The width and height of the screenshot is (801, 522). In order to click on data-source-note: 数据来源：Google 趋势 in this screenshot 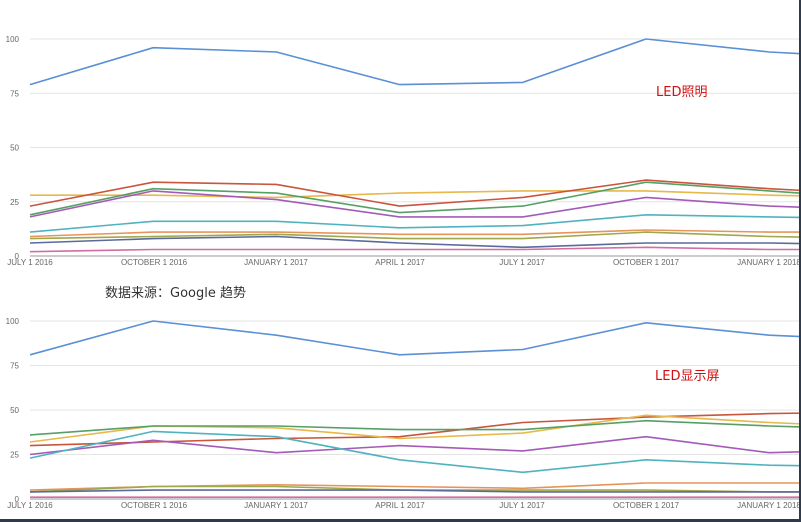, I will do `click(175, 293)`.